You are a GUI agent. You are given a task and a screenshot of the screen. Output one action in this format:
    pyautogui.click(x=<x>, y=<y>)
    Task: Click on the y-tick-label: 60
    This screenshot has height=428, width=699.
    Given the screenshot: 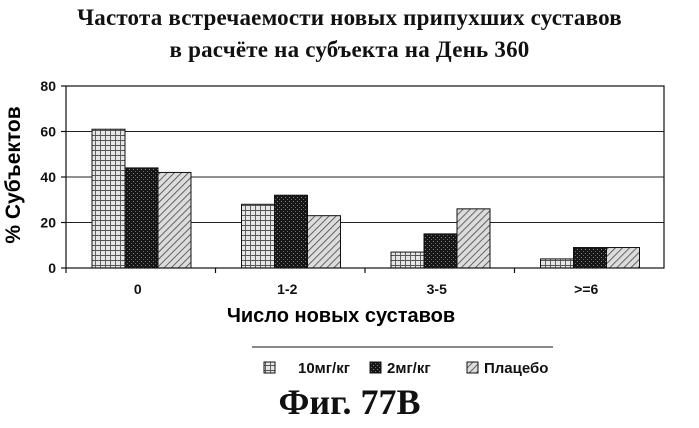 What is the action you would take?
    pyautogui.click(x=48, y=132)
    